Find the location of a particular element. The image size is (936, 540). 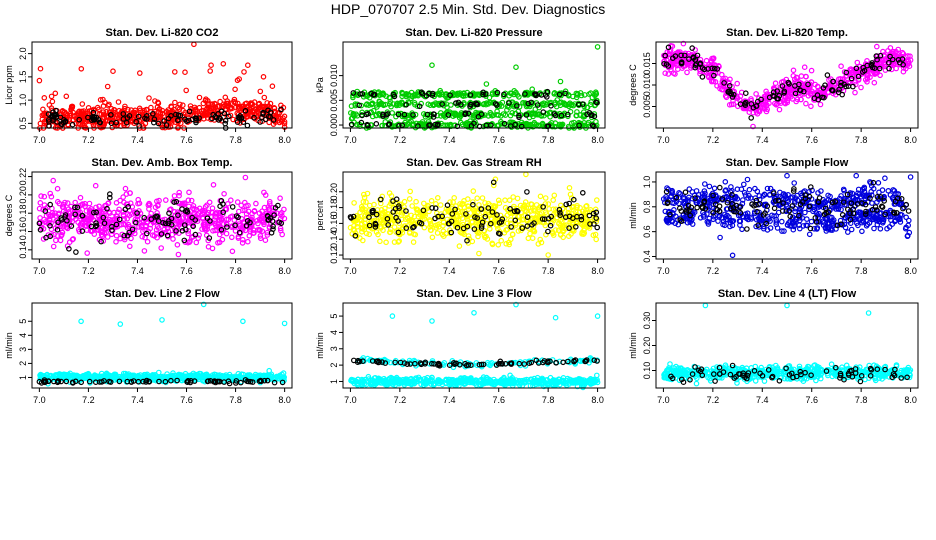

x-tick-label: 7.4 is located at coordinates (449, 271).